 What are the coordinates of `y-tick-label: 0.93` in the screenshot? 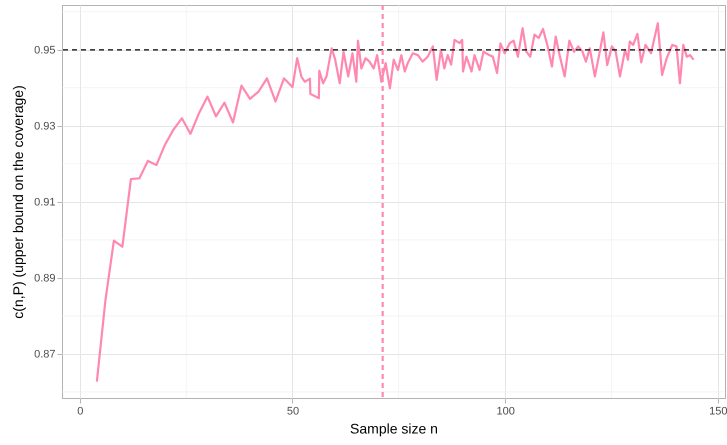 It's located at (45, 126).